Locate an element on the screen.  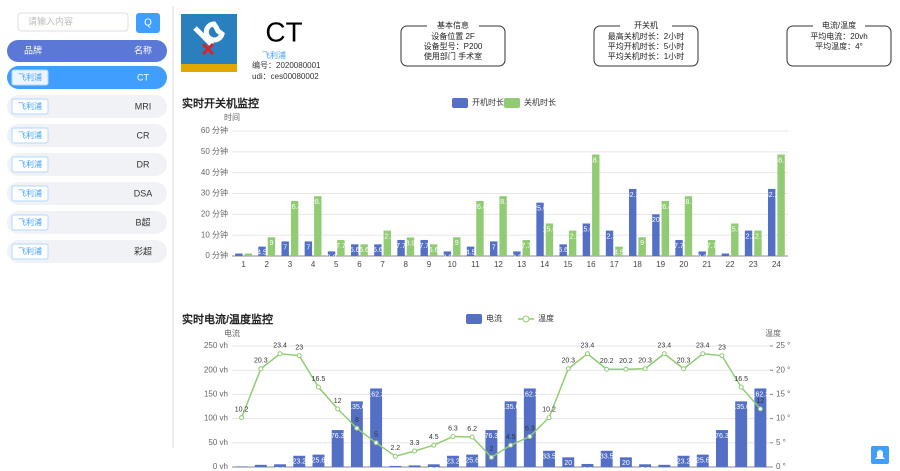
wrench is located at coordinates (209, 34).